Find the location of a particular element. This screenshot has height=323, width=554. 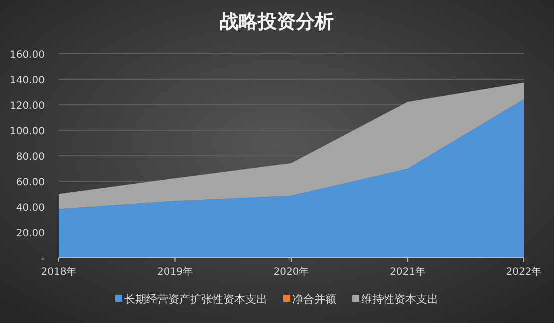

y-tick-label: 40.00 is located at coordinates (30, 208).